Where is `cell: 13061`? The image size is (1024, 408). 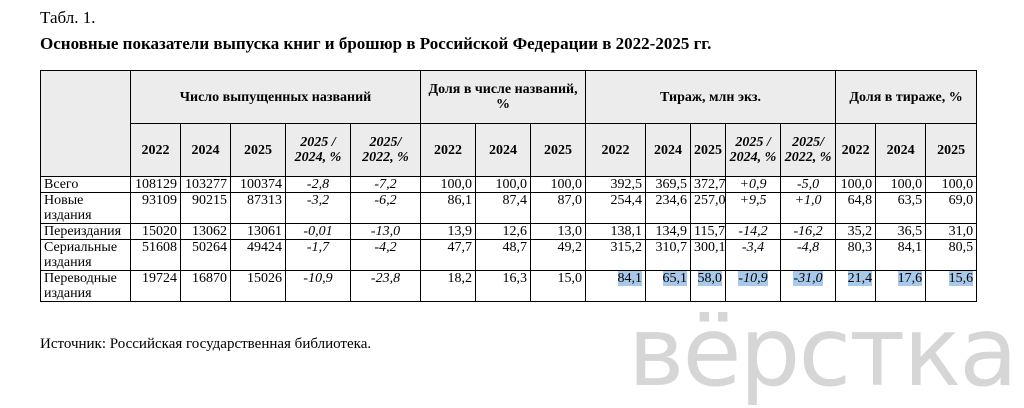
cell: 13061 is located at coordinates (258, 231).